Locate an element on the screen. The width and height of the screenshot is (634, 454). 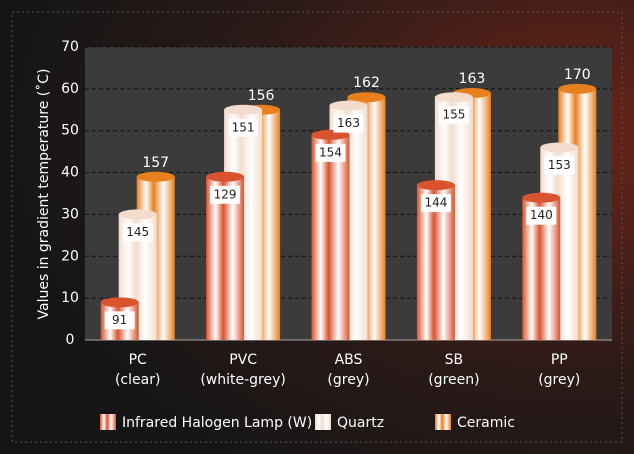
legend-label: Infrared Halogen Lamp (W) is located at coordinates (217, 423).